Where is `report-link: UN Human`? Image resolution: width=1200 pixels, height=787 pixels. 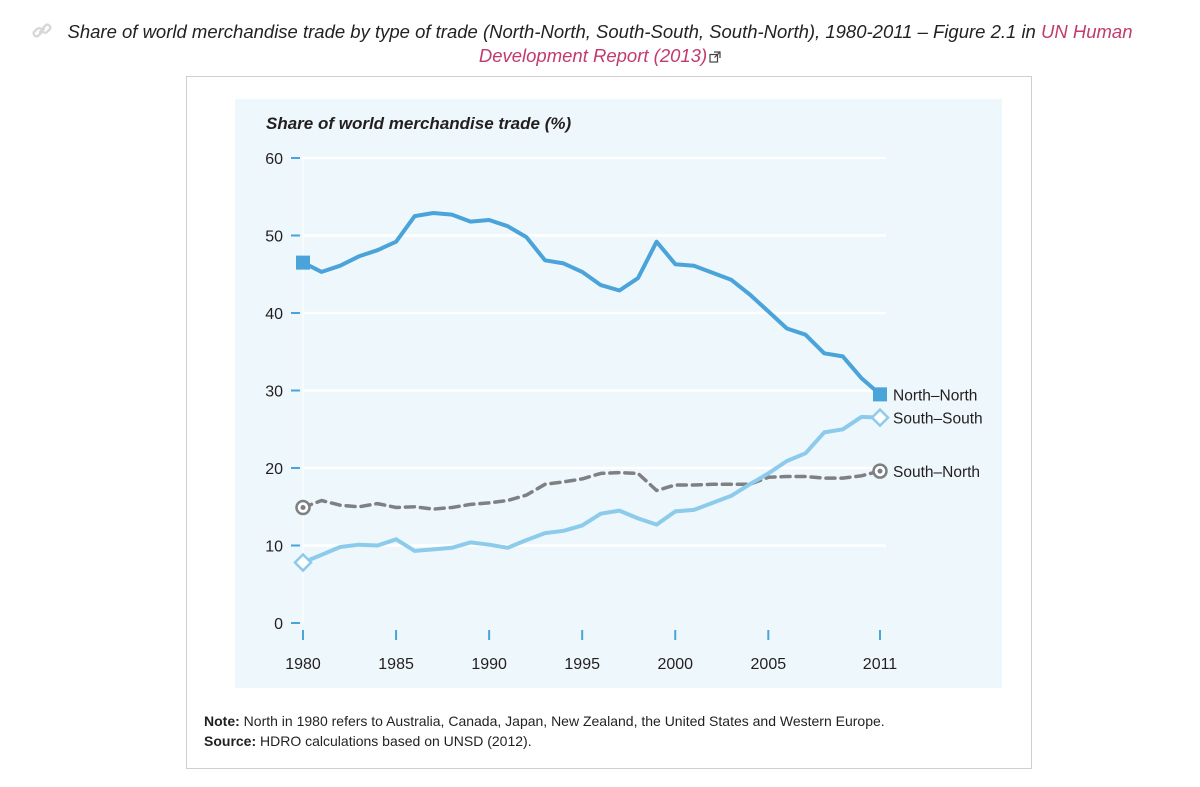 report-link: UN Human is located at coordinates (1086, 31).